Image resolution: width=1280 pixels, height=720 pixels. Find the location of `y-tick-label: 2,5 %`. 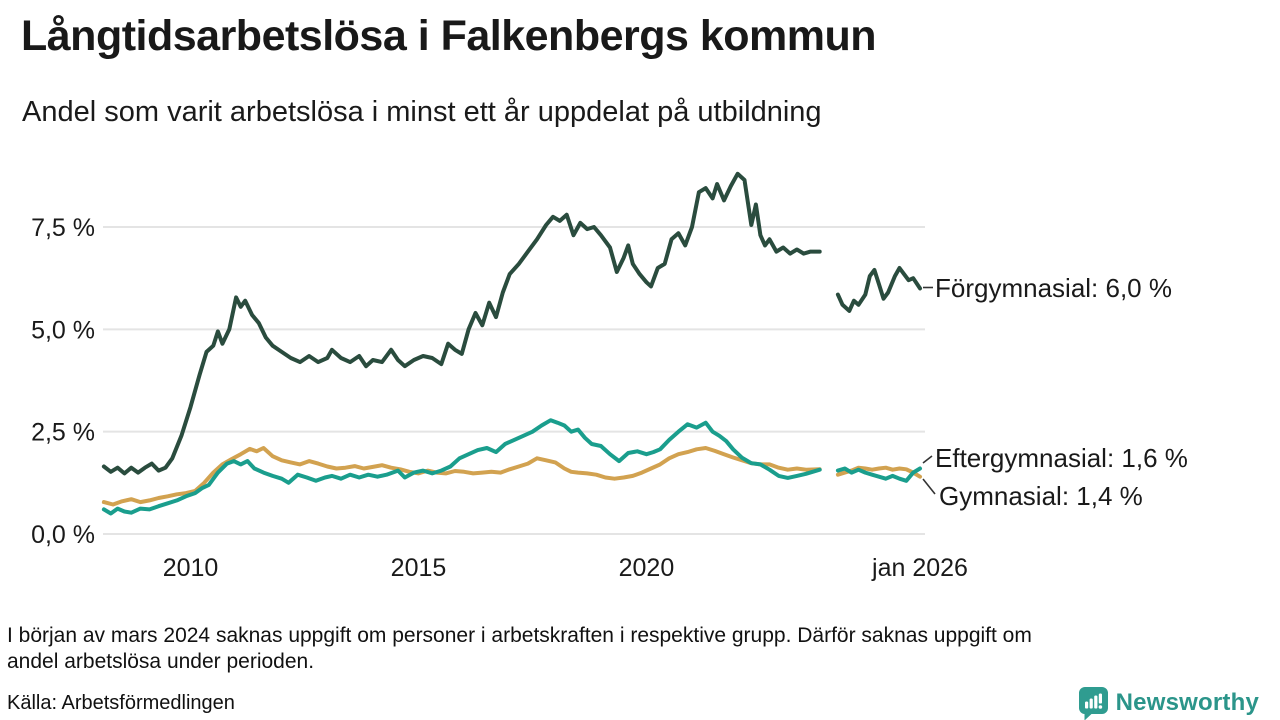

y-tick-label: 2,5 % is located at coordinates (63, 433).